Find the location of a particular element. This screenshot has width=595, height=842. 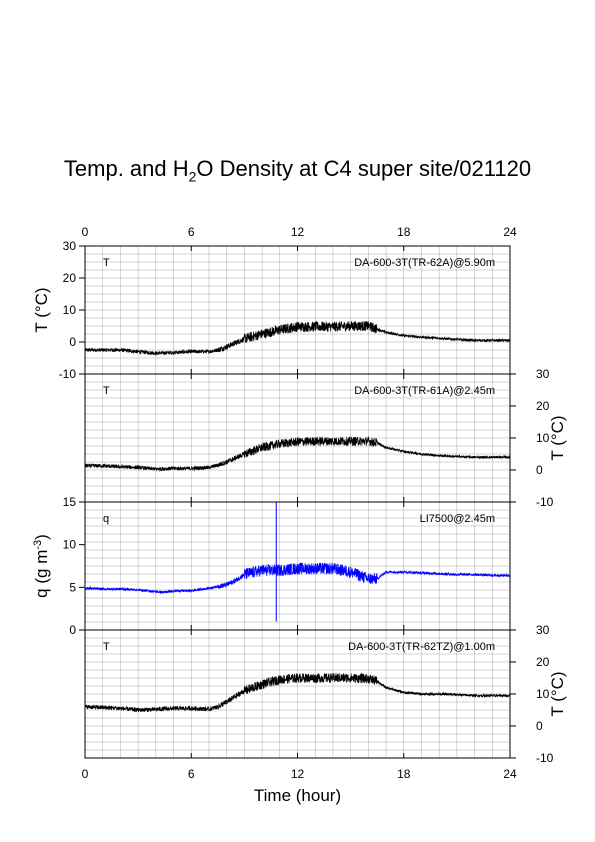

x-tick-label-top: 6 is located at coordinates (191, 232).